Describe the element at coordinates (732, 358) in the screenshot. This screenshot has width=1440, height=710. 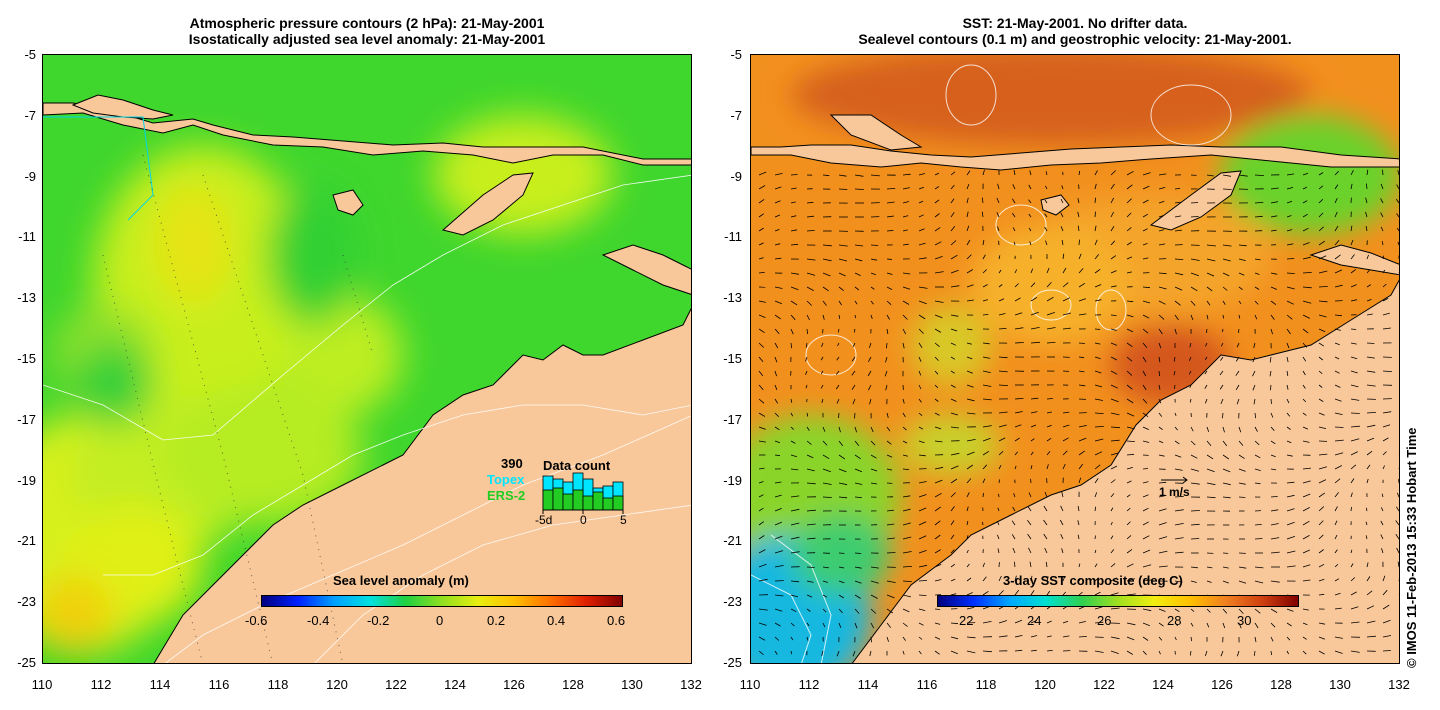
I see `lat-tick: -15` at that location.